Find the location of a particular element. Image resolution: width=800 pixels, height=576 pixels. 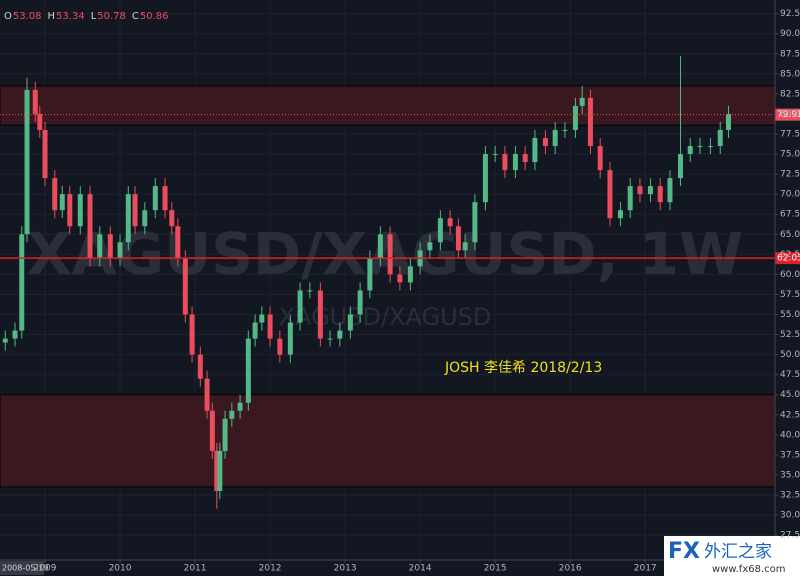

watermark-sub: XAGUSD/XAGUSD is located at coordinates (385, 317).